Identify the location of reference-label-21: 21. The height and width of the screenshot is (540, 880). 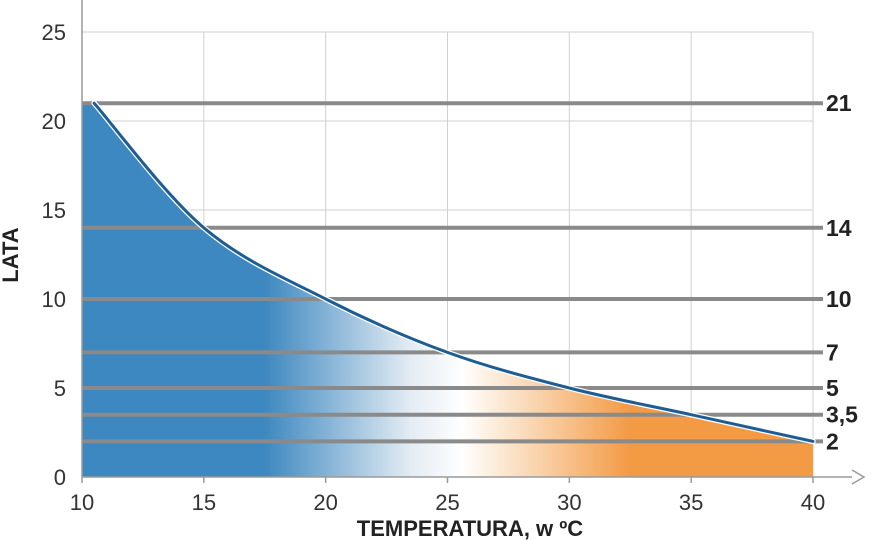
(839, 103).